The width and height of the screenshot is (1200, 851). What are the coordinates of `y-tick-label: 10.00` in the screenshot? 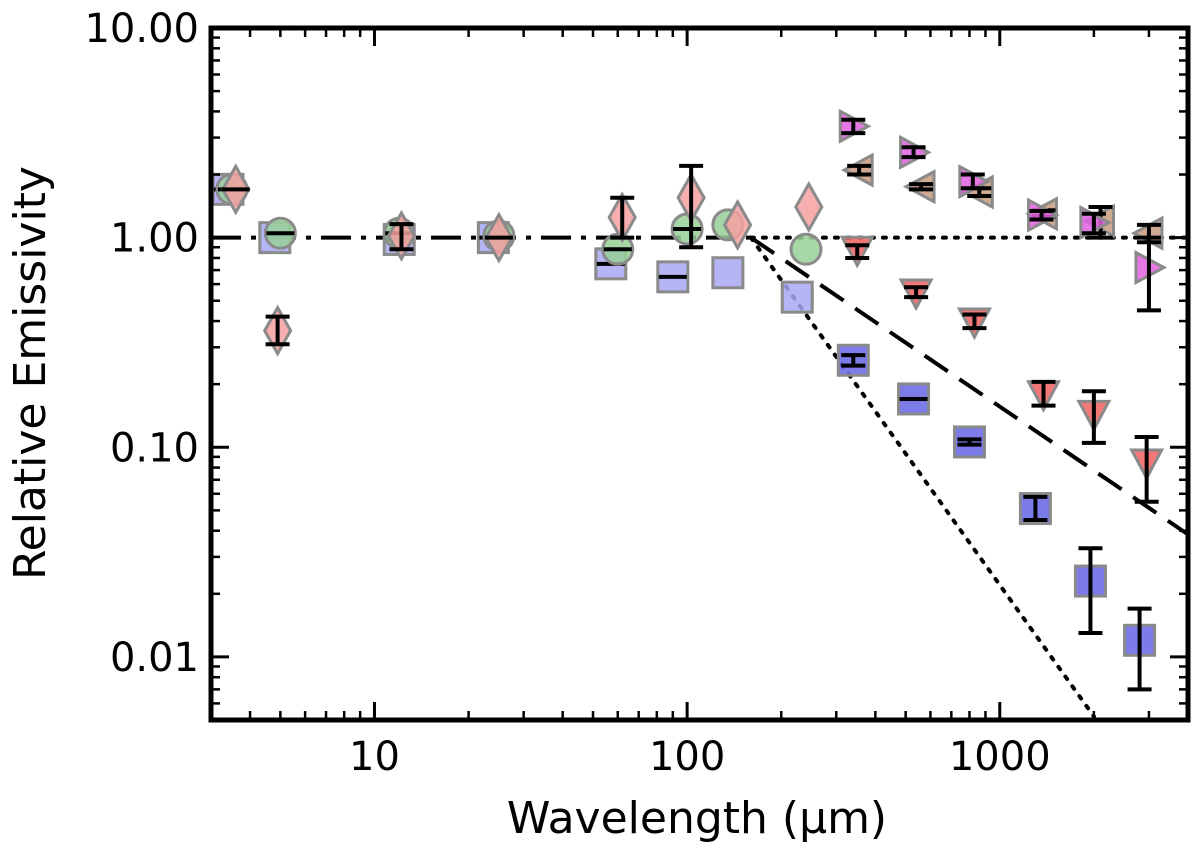 It's located at (141, 29).